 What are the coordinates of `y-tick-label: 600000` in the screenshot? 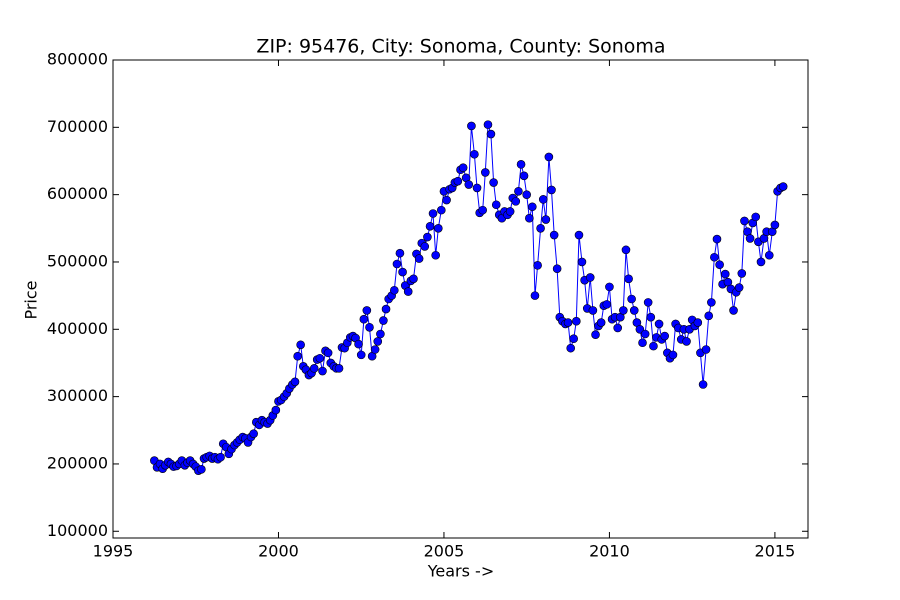 It's located at (77, 193).